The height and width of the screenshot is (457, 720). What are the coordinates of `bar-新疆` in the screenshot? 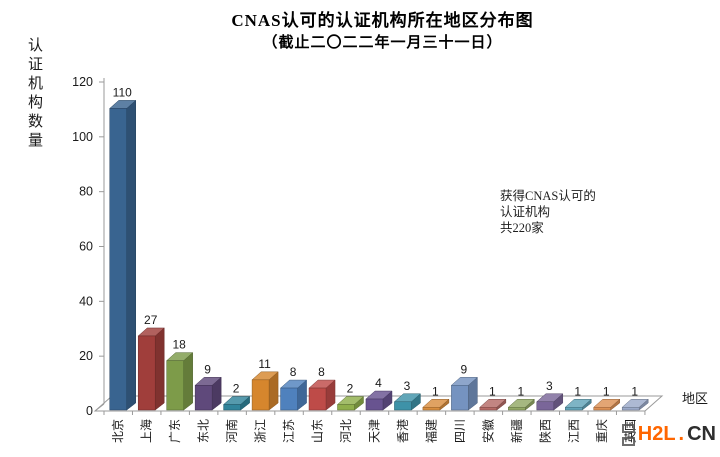 It's located at (521, 404).